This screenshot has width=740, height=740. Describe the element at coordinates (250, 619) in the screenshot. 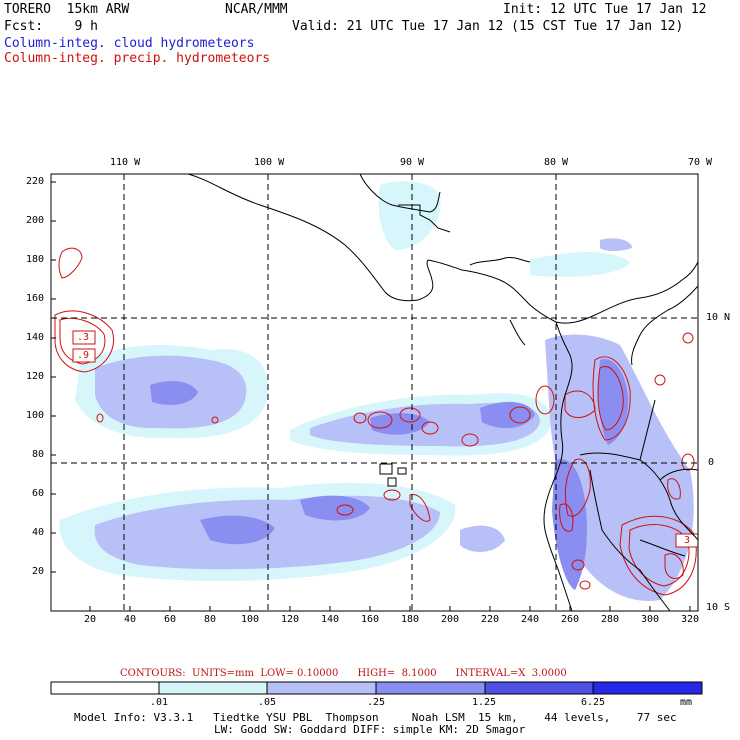

I see `x-label: 100` at that location.